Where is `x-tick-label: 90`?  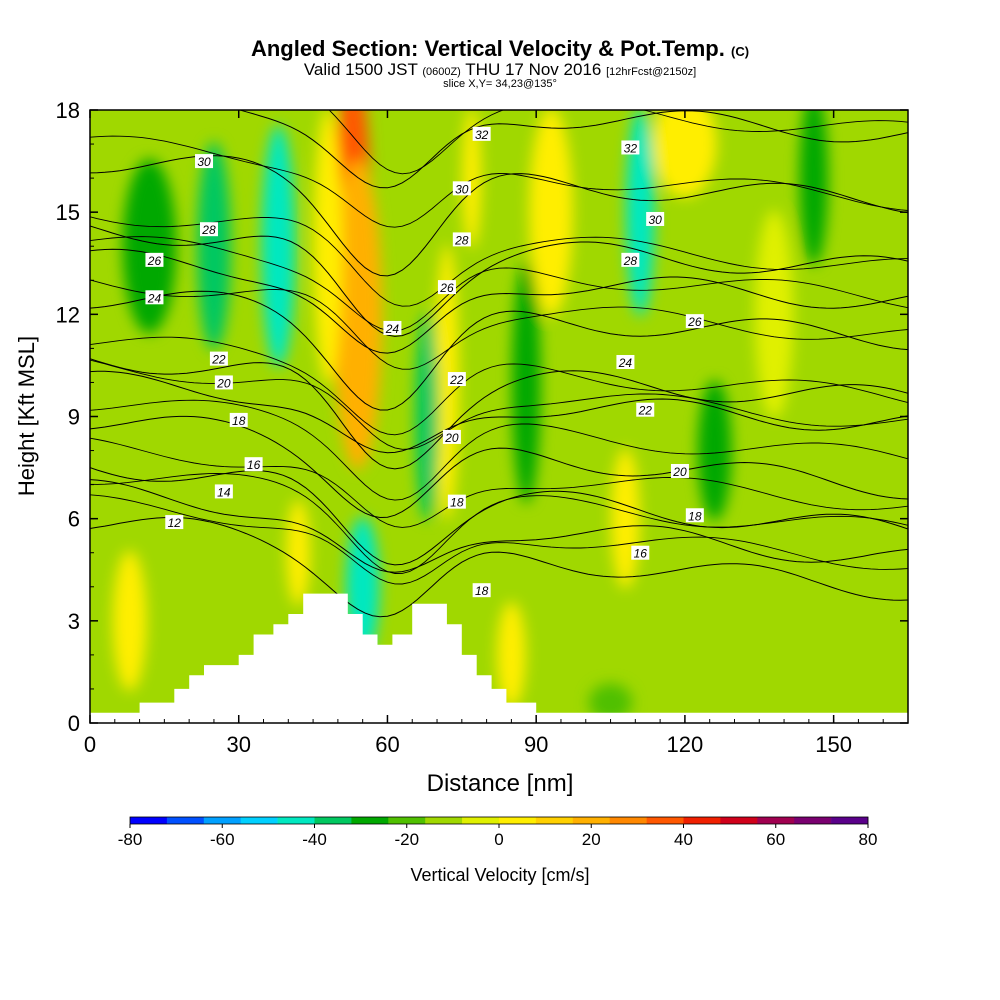 x-tick-label: 90 is located at coordinates (536, 744).